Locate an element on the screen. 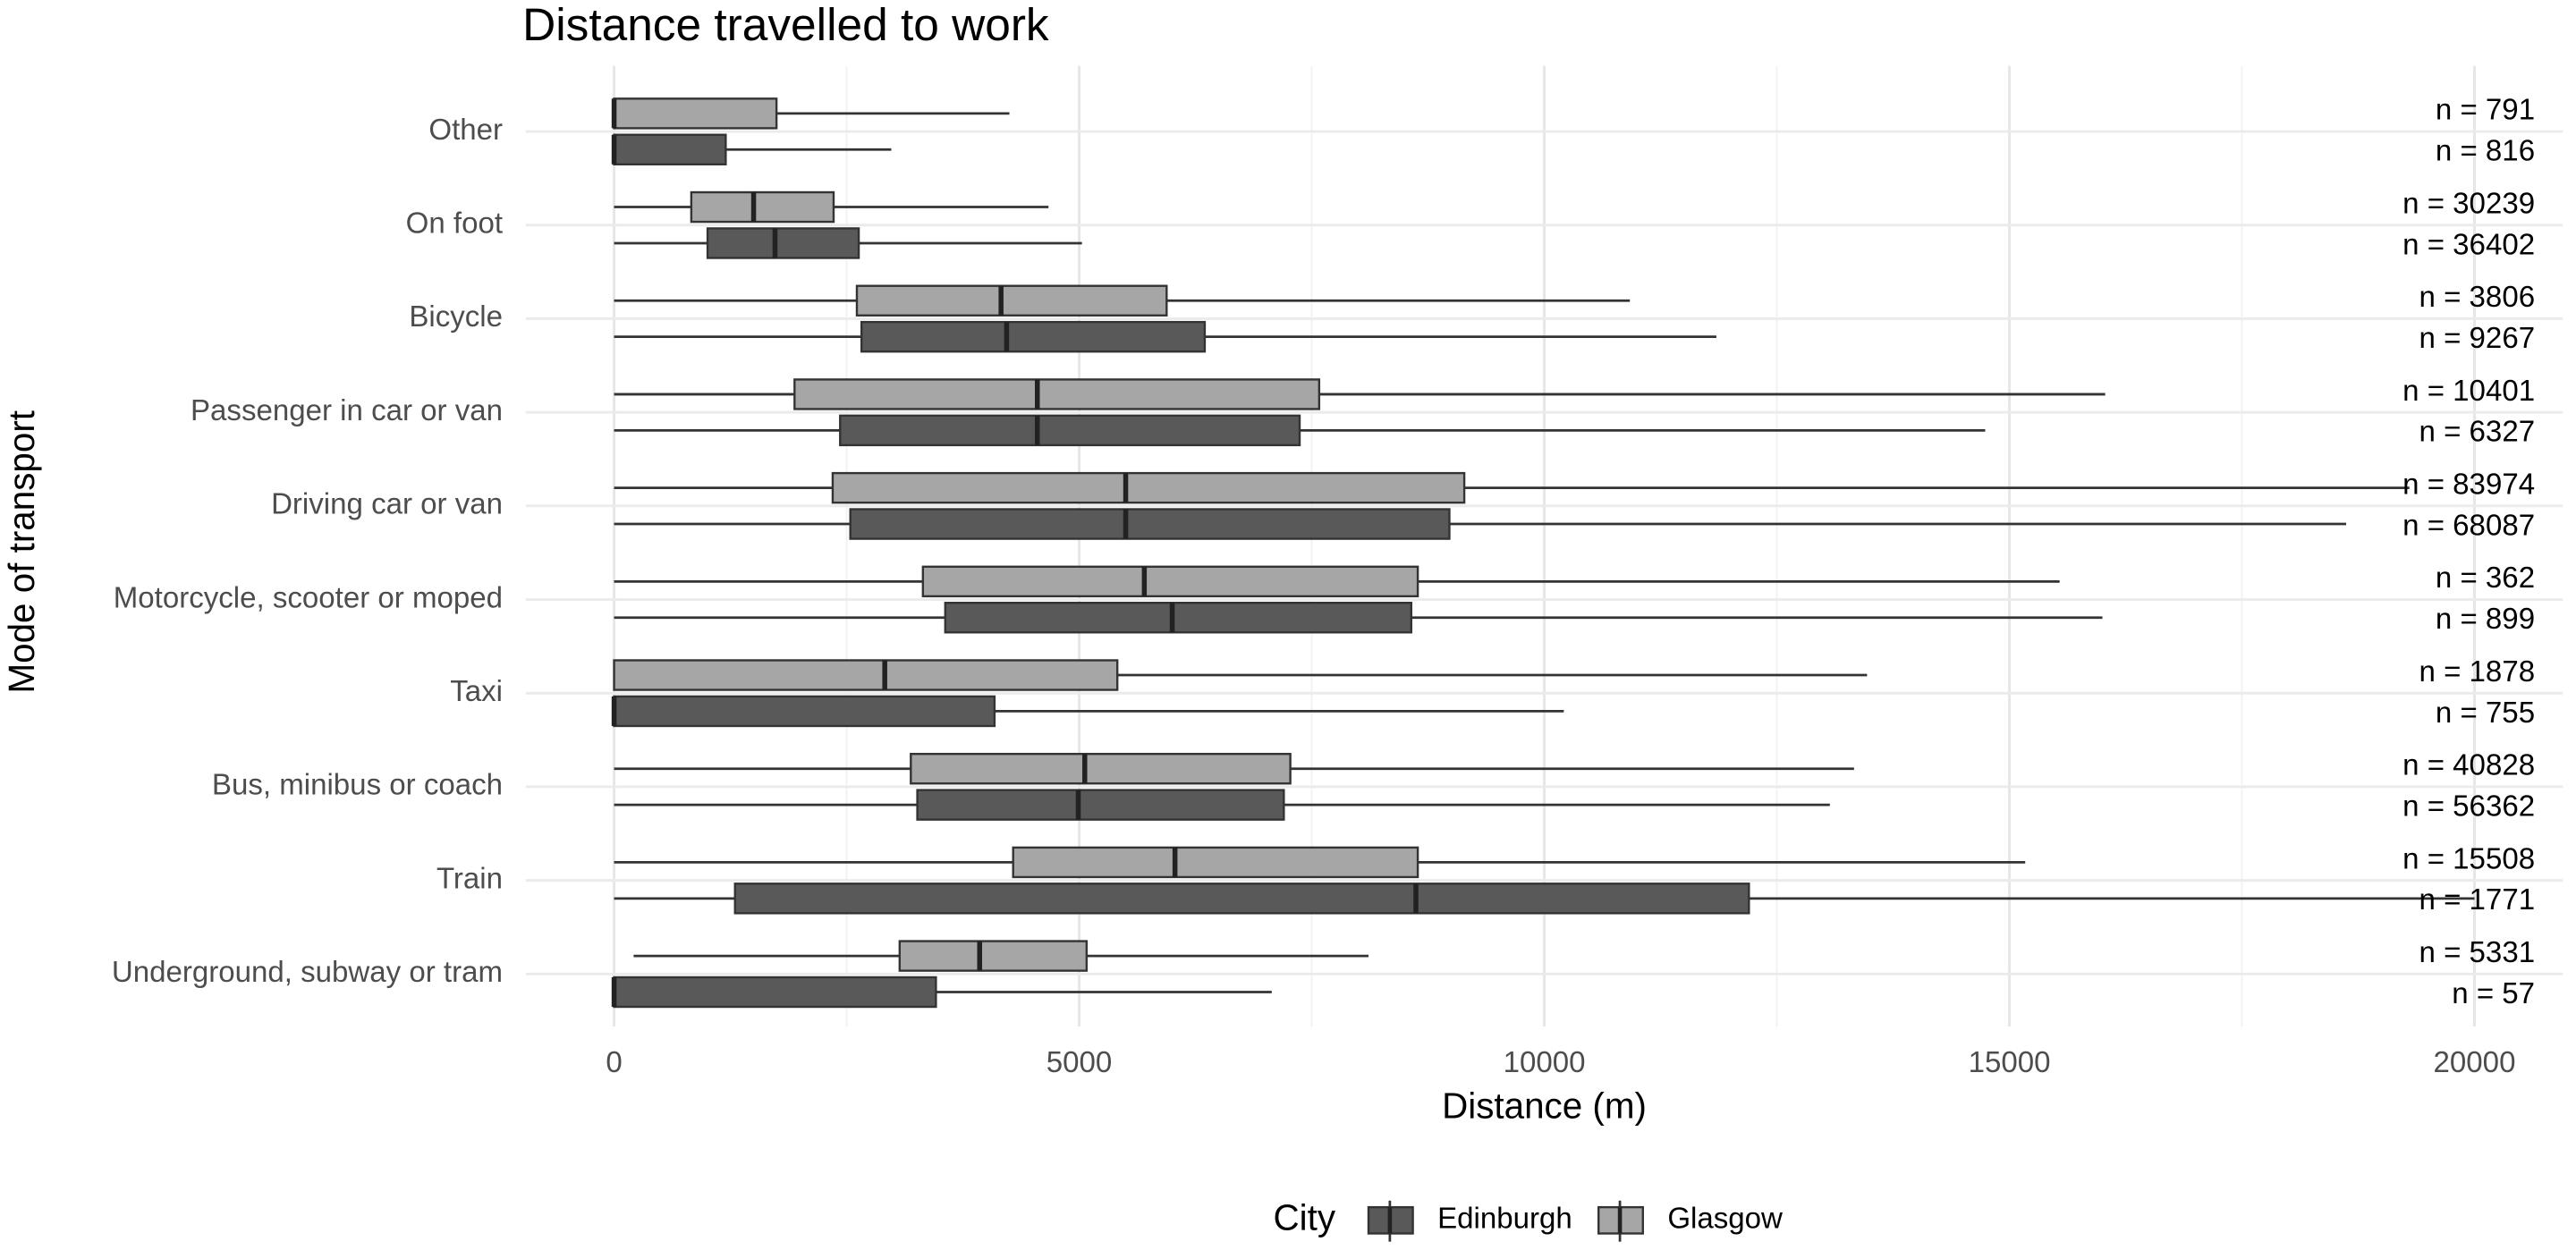 The height and width of the screenshot is (1250, 2576). y-tick-label: Train is located at coordinates (469, 878).